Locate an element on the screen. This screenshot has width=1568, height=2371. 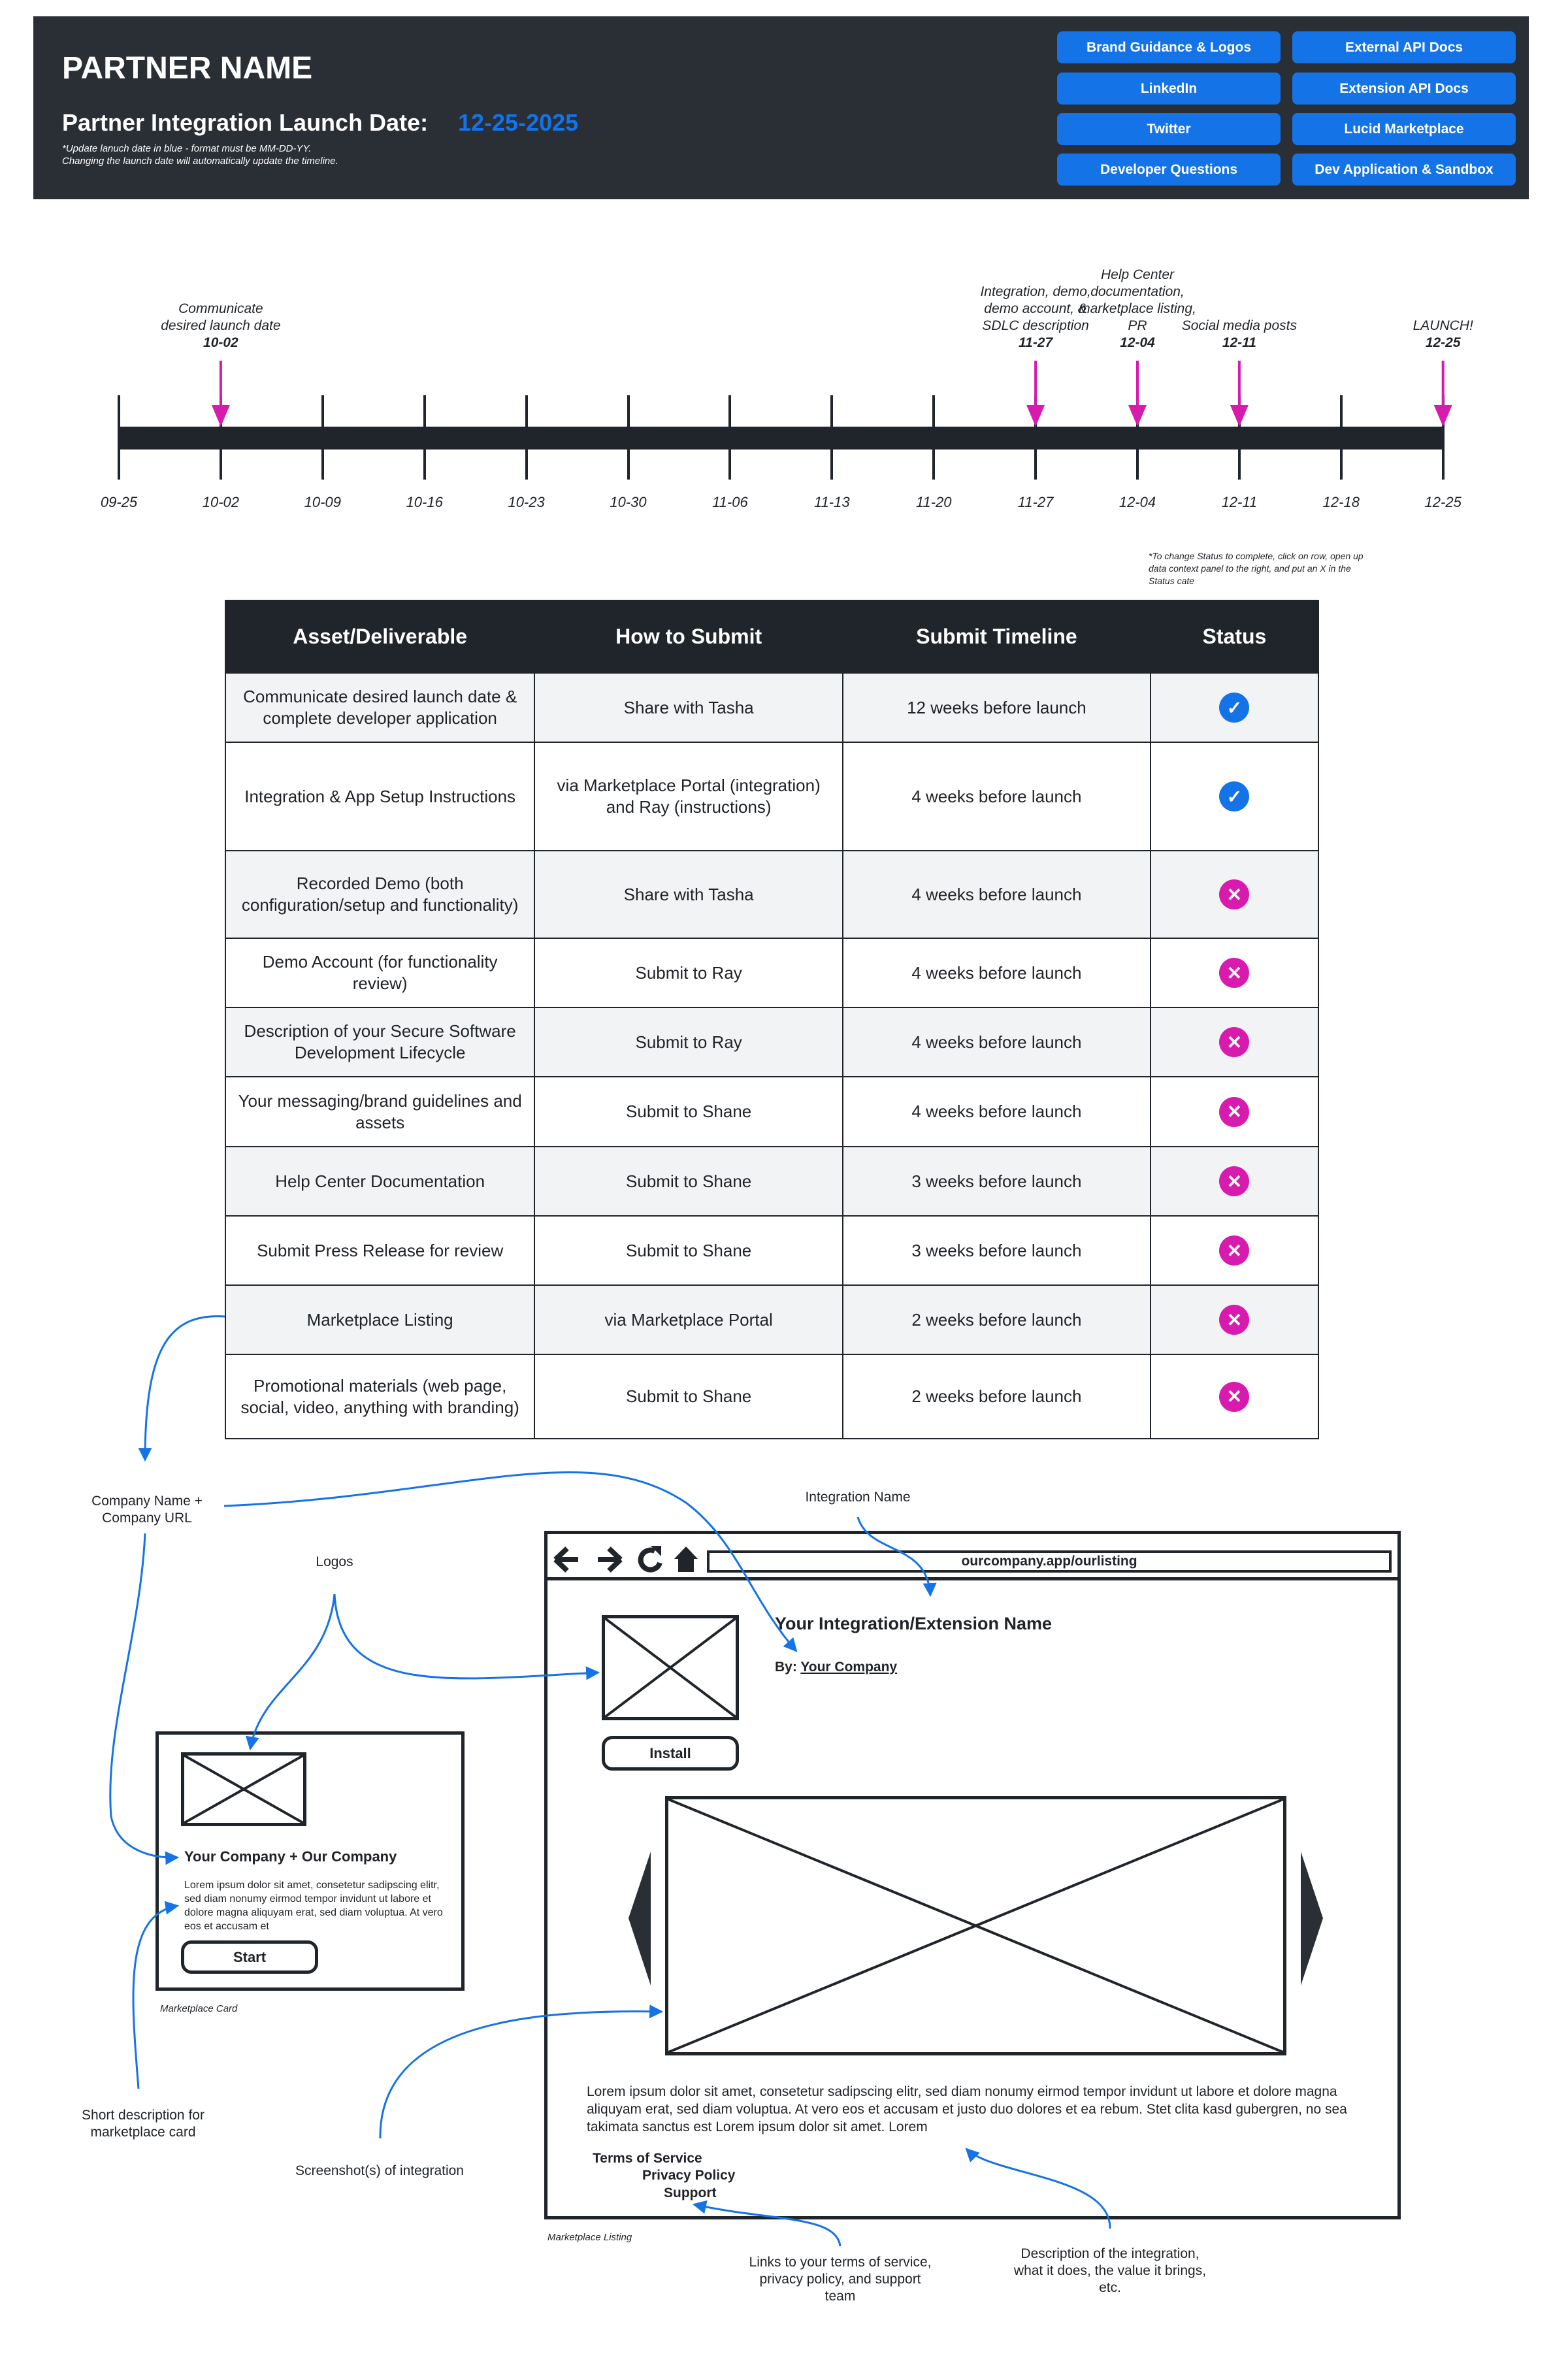
dev-application-sandbox-button: Dev Application & Sandbox is located at coordinates (1404, 170).